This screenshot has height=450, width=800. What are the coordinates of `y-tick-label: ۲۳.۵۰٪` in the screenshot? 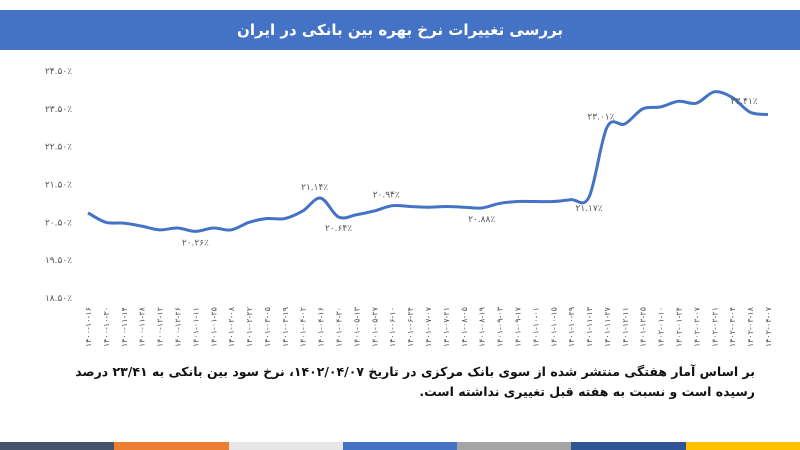 It's located at (58, 110).